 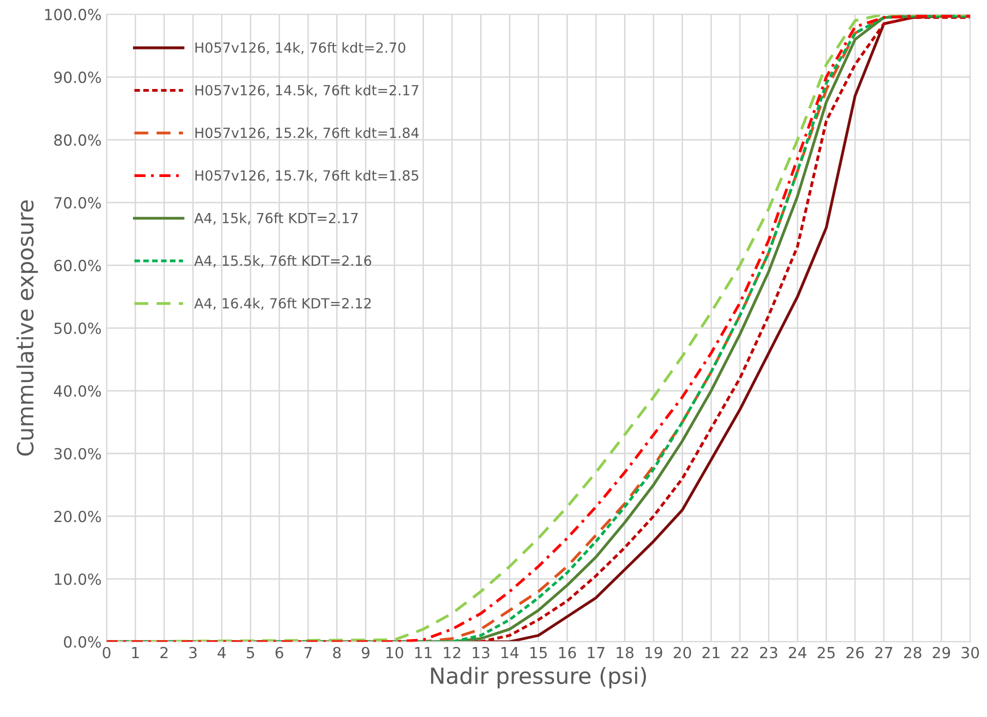 I want to click on legend-label: H057v126, 15.2k, 76ft kdt=1.84, so click(x=307, y=133).